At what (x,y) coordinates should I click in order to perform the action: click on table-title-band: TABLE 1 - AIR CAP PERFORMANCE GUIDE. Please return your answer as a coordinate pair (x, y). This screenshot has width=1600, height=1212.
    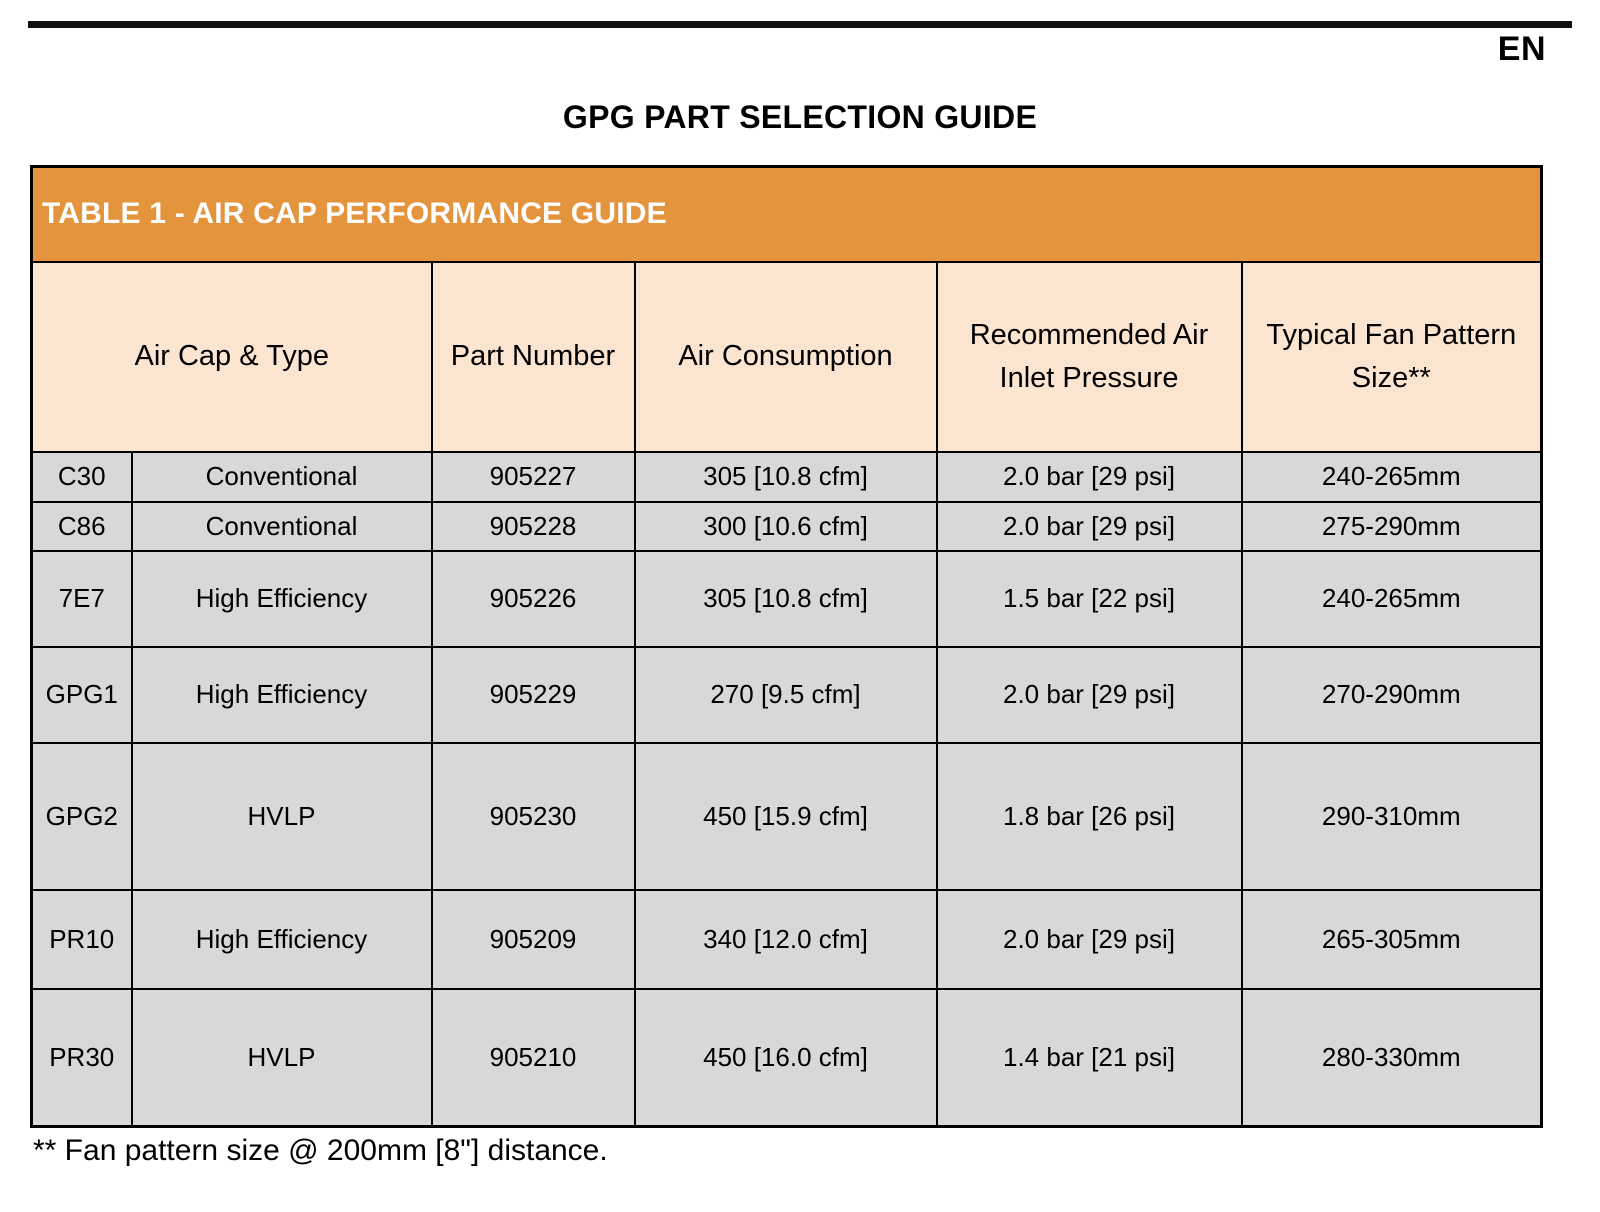
    Looking at the image, I should click on (786, 214).